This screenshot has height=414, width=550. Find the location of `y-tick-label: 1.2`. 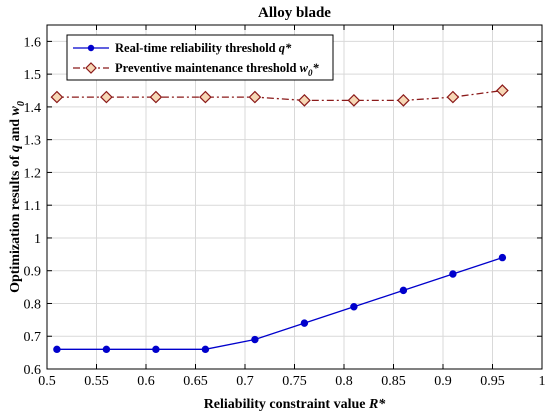

y-tick-label: 1.2 is located at coordinates (33, 173).